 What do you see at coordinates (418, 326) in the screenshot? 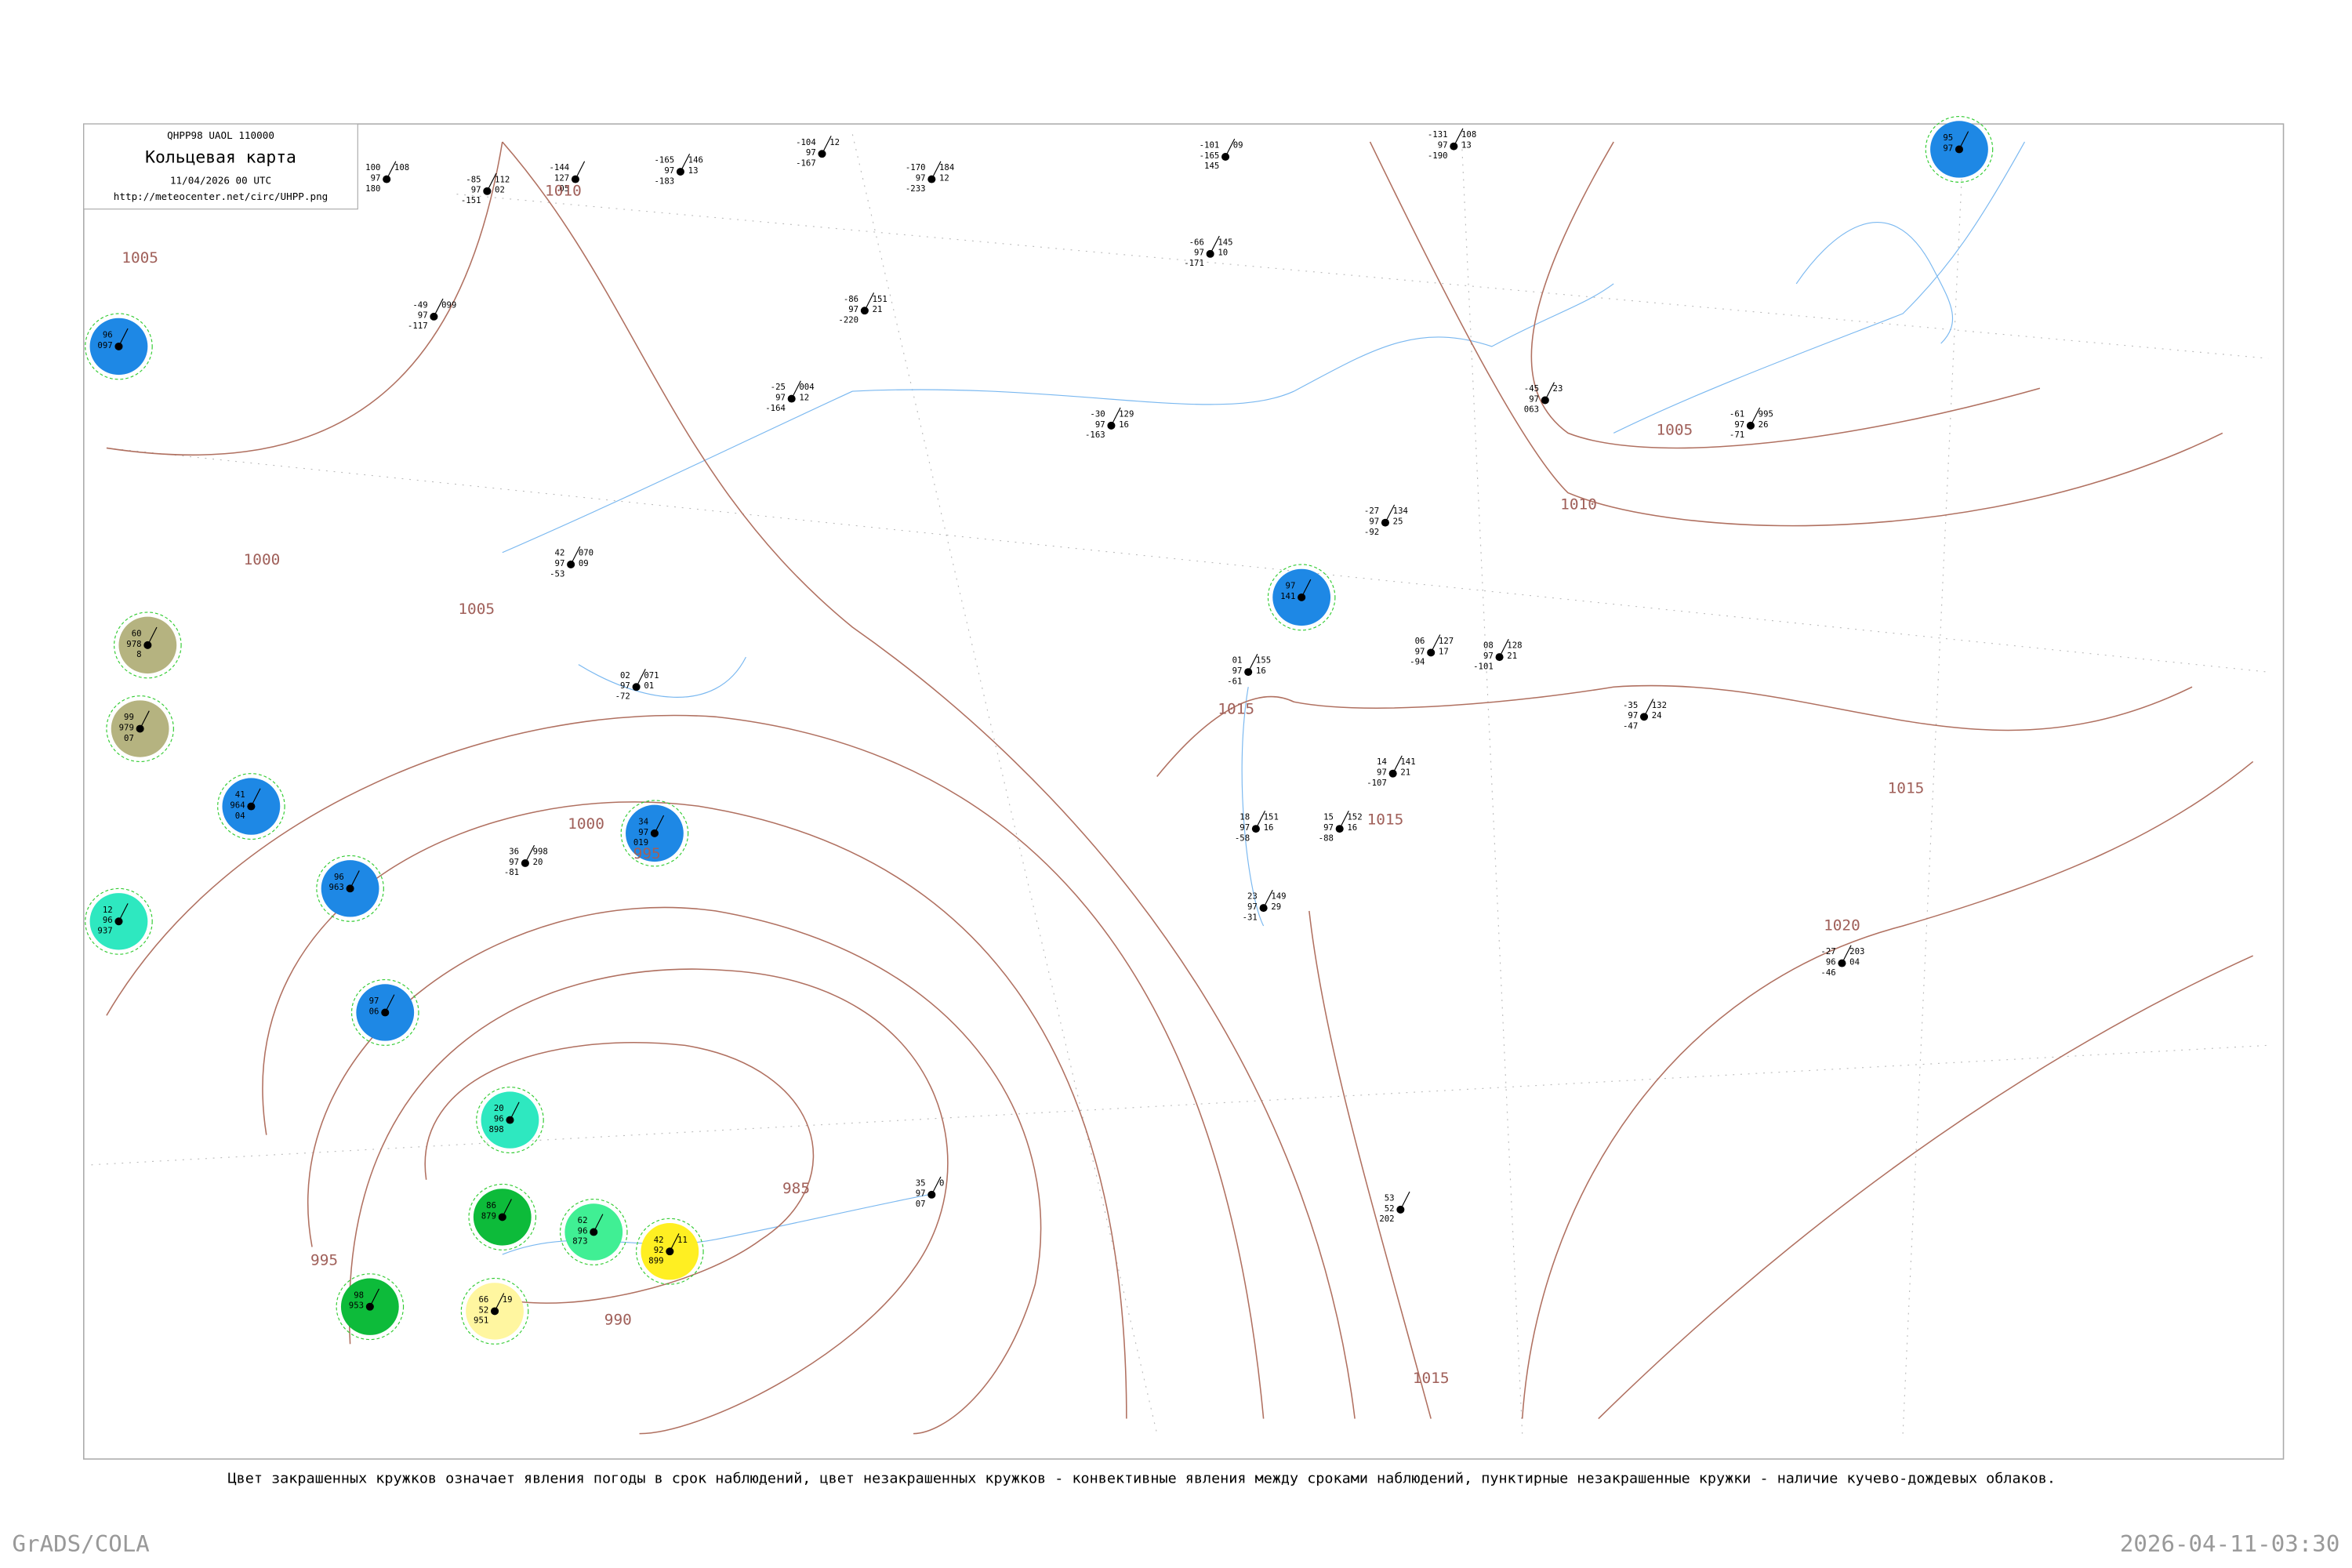
I see `station-value: -117` at bounding box center [418, 326].